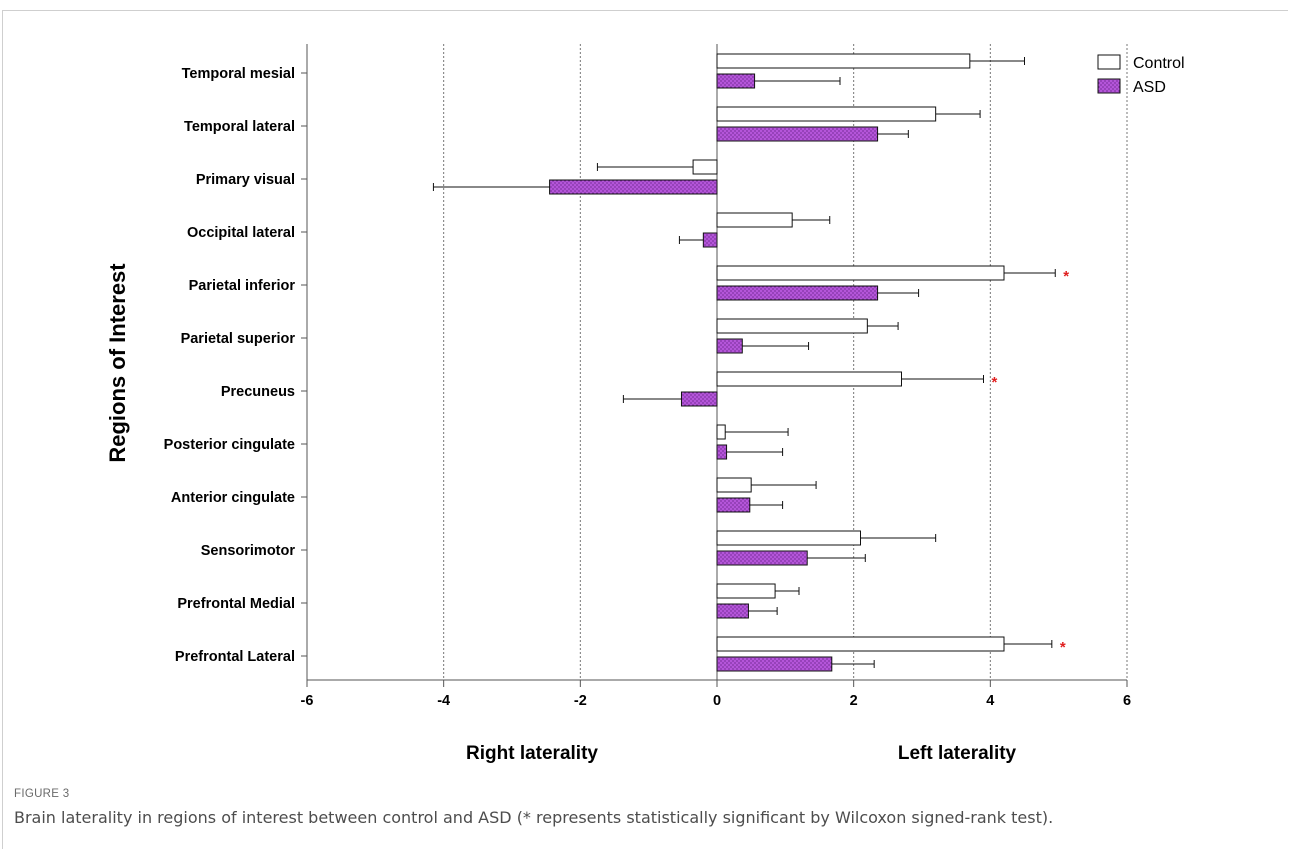  I want to click on x-tick-label: -6, so click(307, 701).